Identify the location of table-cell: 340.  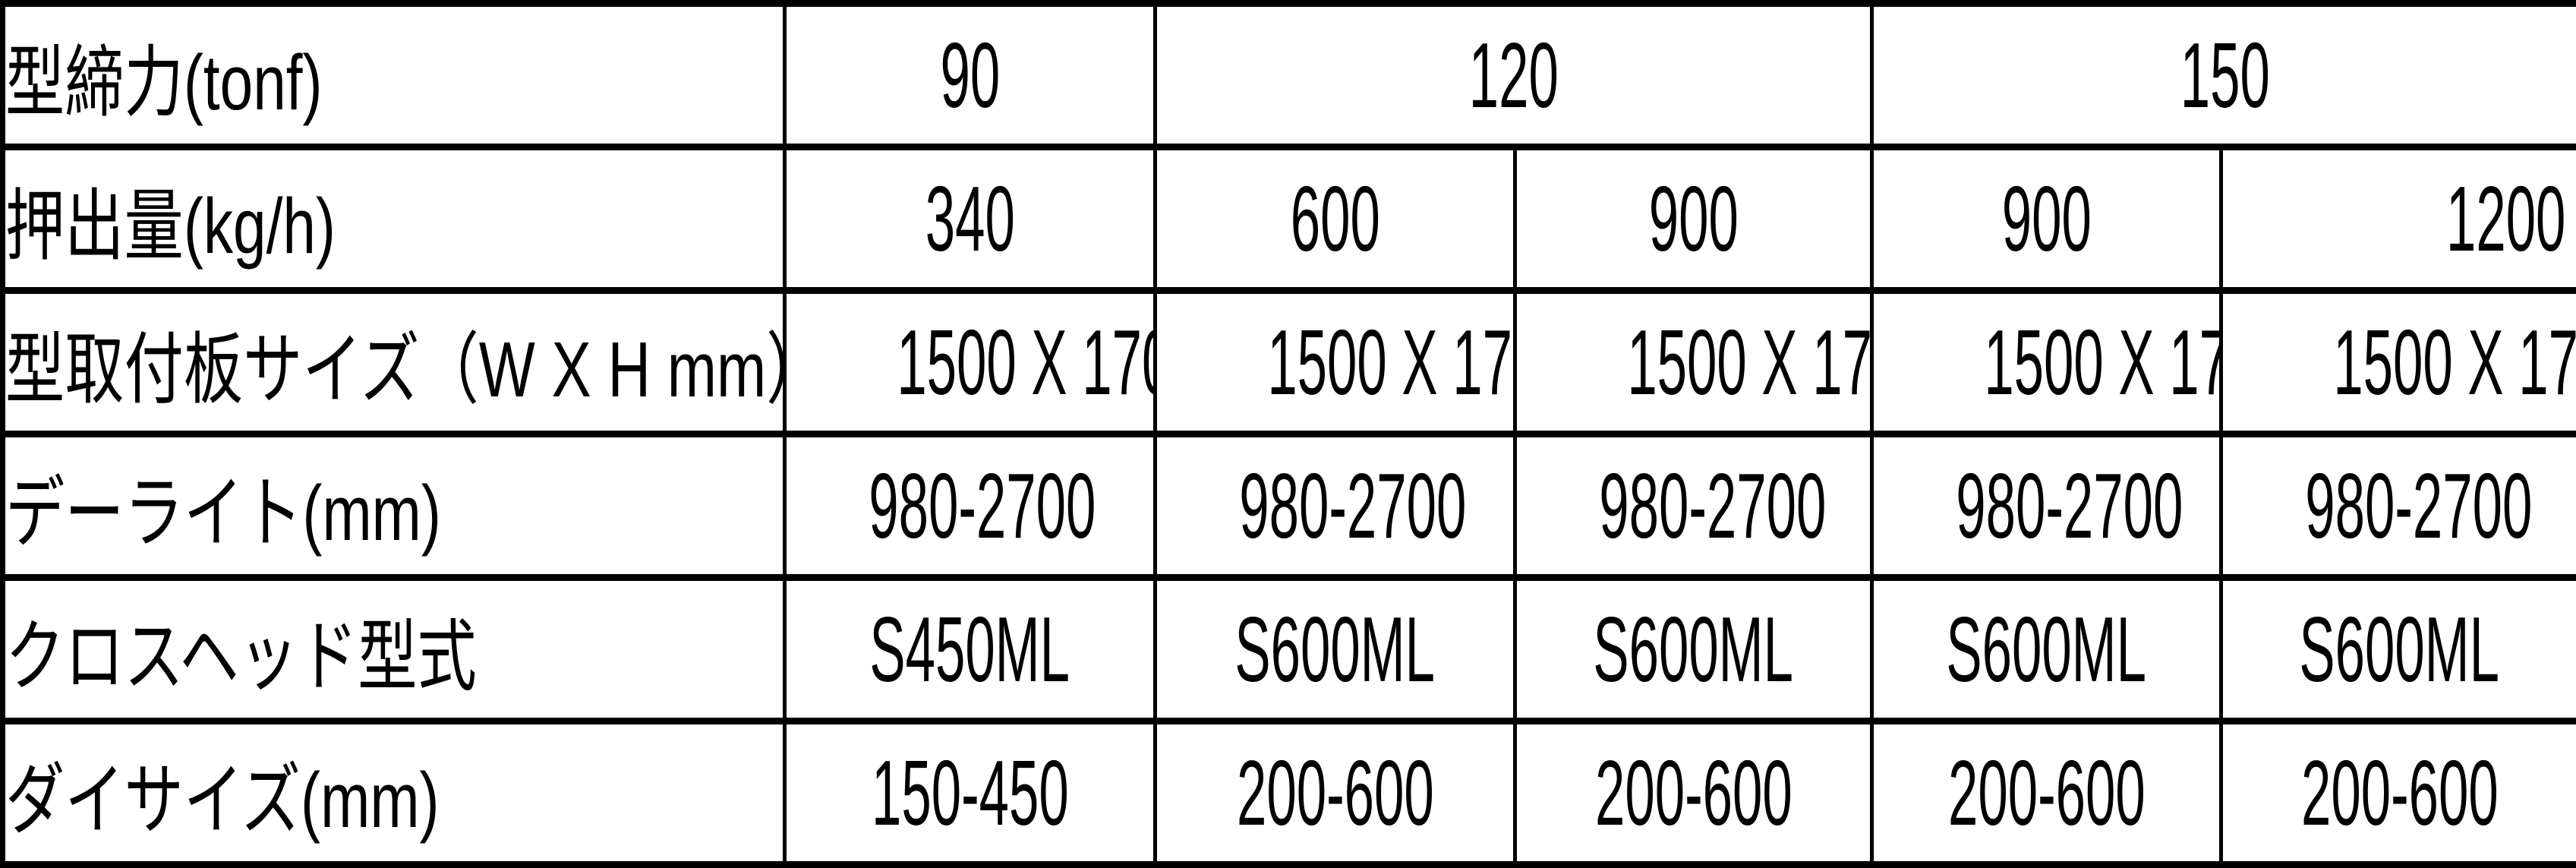
(970, 219).